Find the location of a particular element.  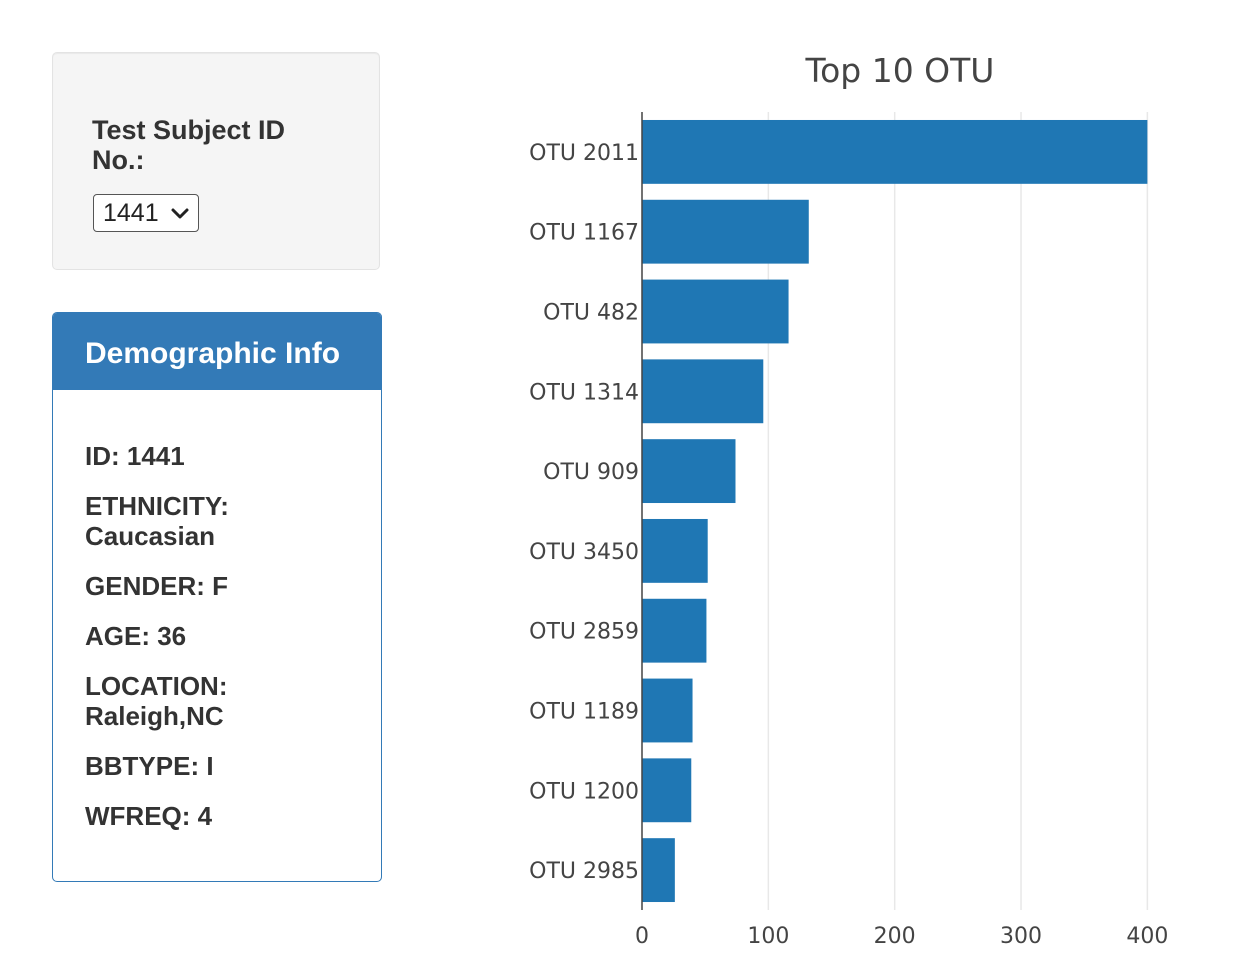

y-tick-label: OTU 3450 is located at coordinates (584, 552).